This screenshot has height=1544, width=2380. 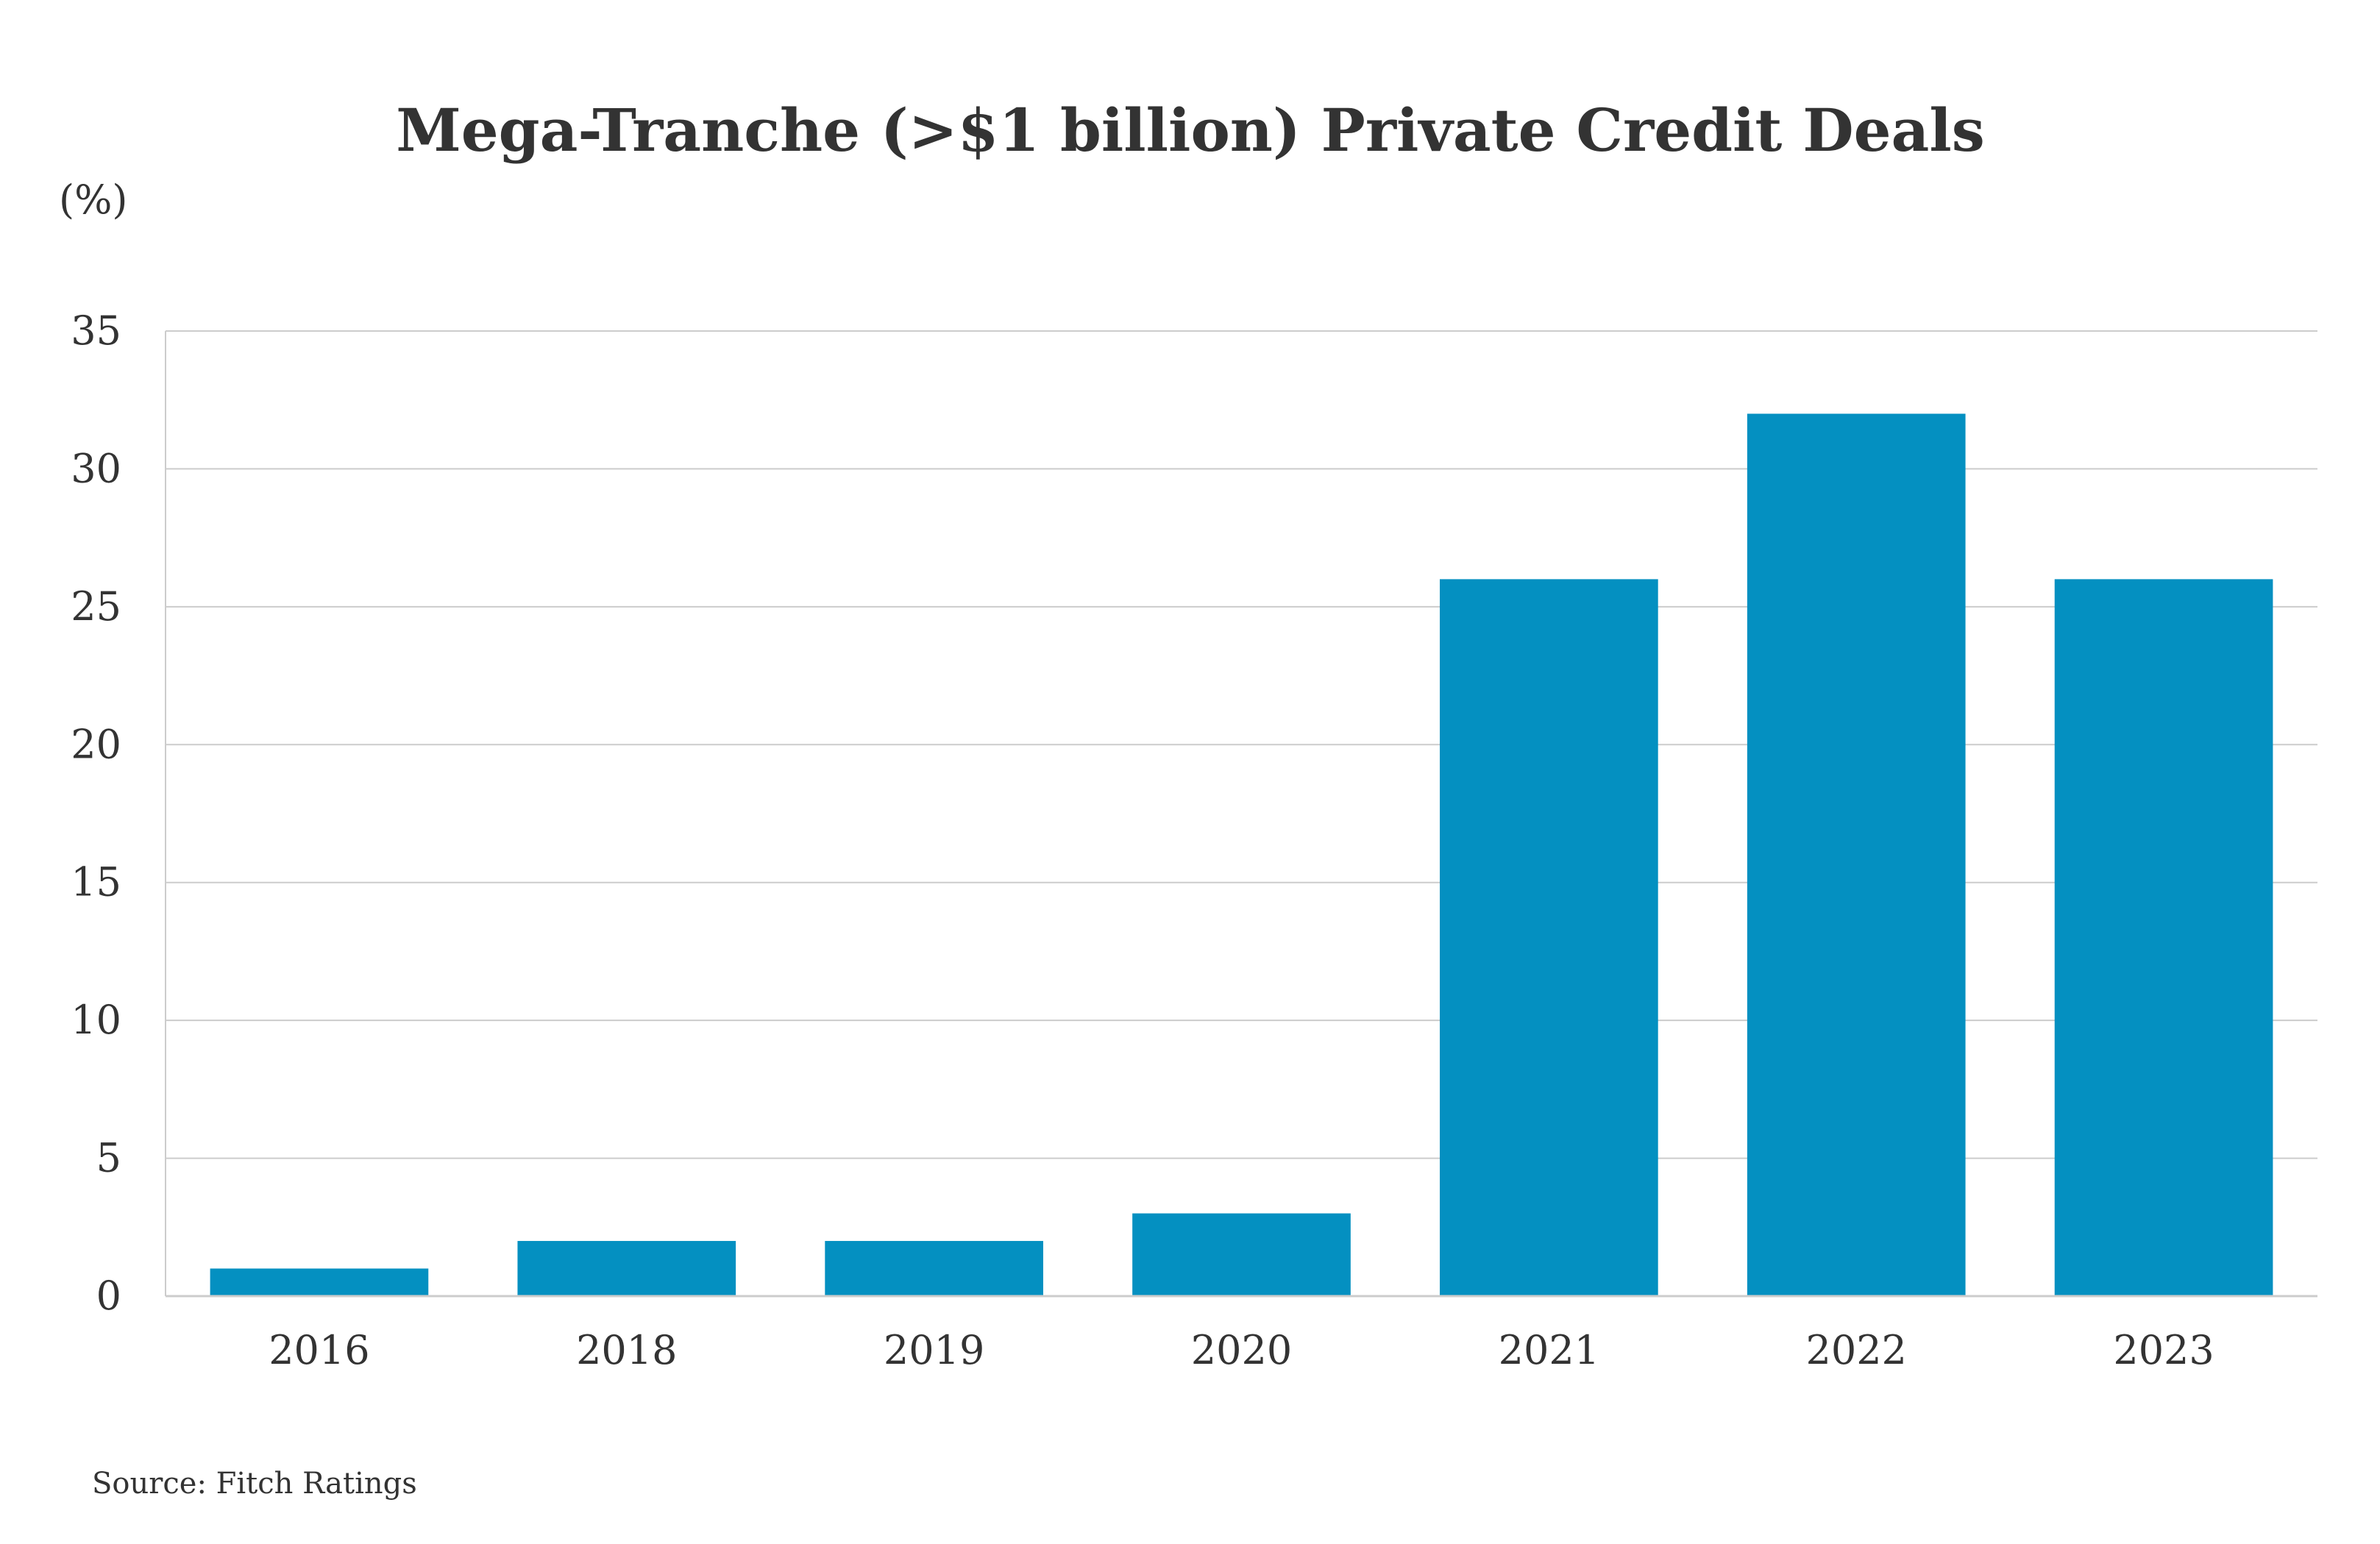 What do you see at coordinates (1242, 1254) in the screenshot?
I see `bar-2020` at bounding box center [1242, 1254].